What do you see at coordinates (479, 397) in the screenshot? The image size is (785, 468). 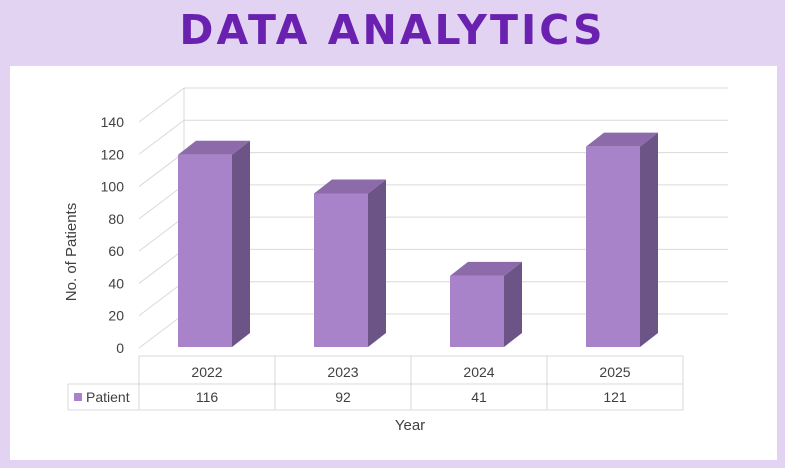 I see `data-table-value: 41` at bounding box center [479, 397].